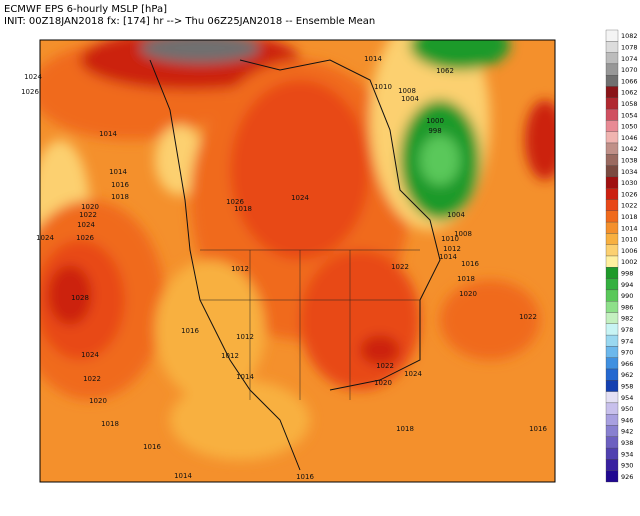  What do you see at coordinates (629, 59) in the screenshot?
I see `colorbar-label: 1074` at bounding box center [629, 59].